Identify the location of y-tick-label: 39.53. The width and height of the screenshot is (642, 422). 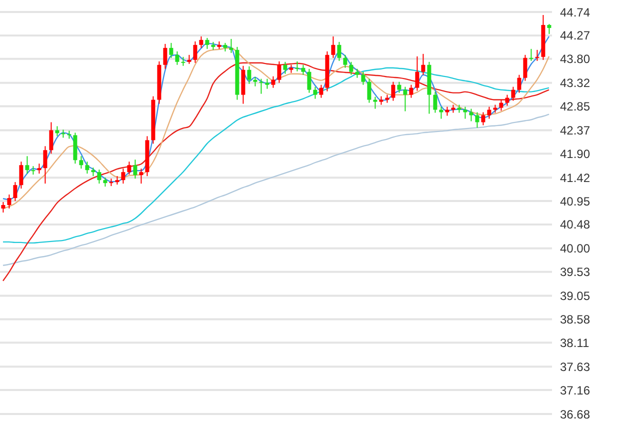
(575, 272).